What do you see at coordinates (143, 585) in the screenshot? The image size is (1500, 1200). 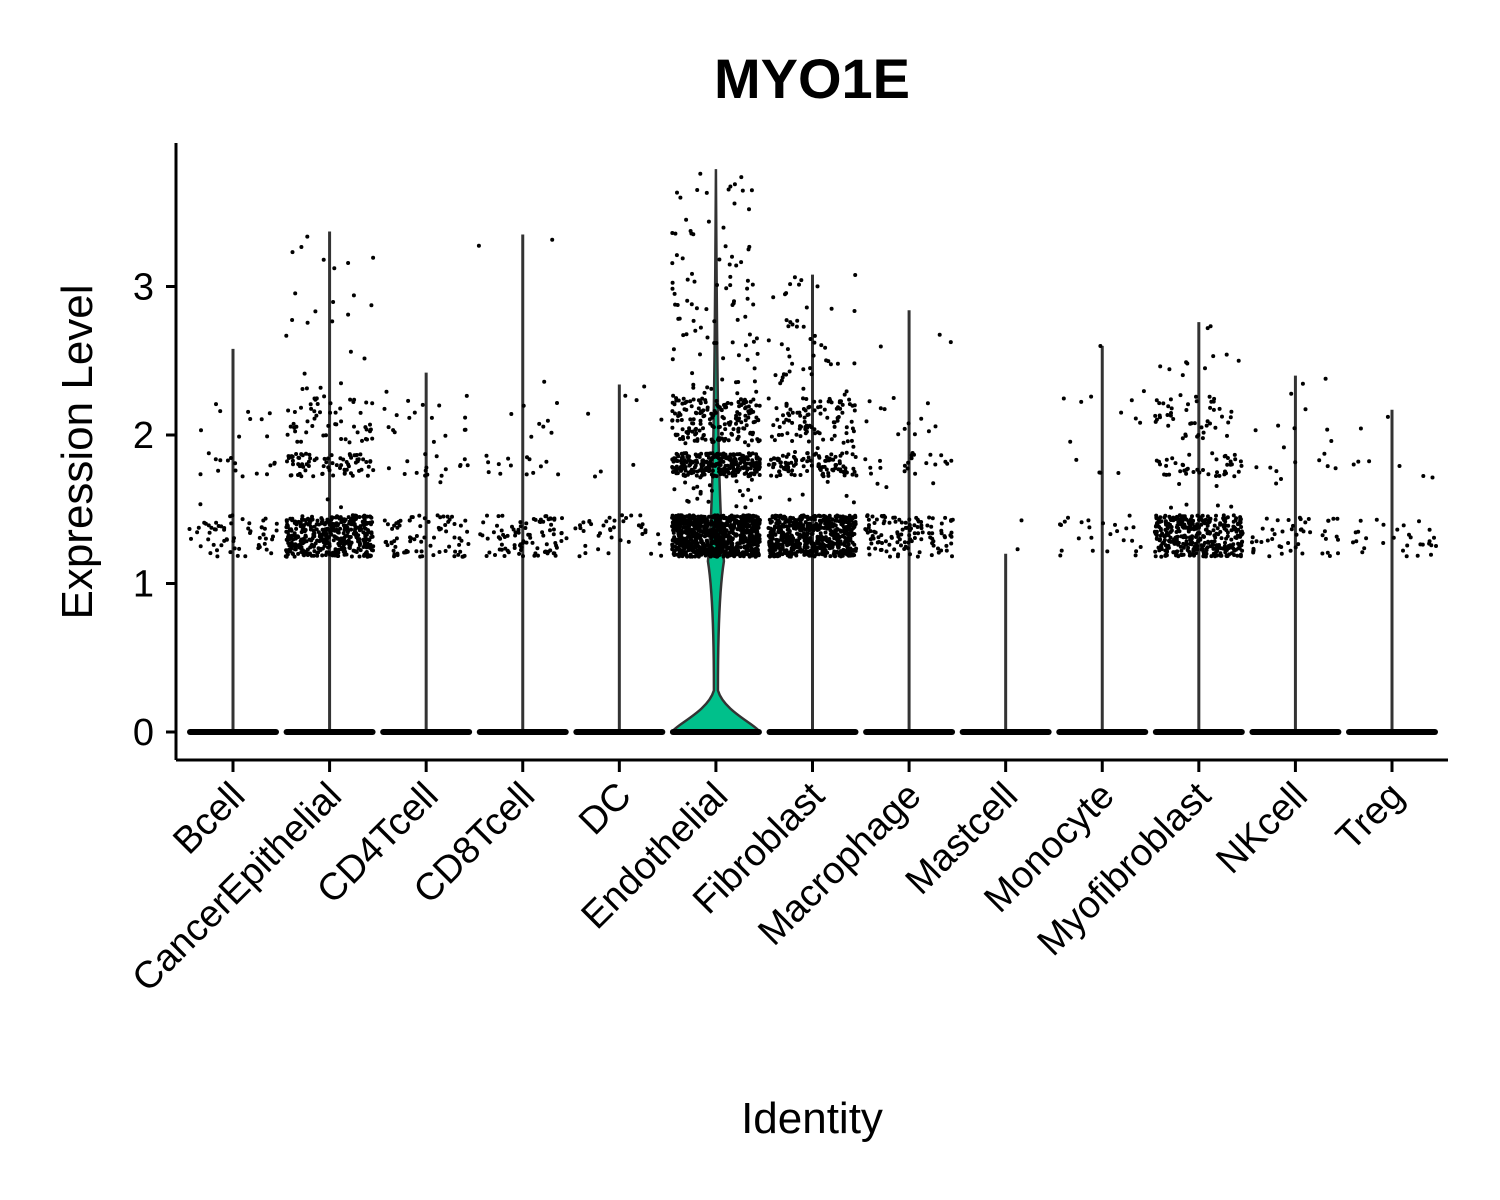 I see `y-tick-label-1: 1` at bounding box center [143, 585].